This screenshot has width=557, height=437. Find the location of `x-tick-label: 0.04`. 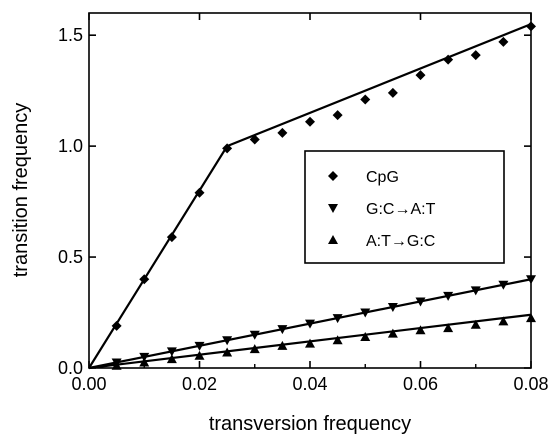

x-tick-label: 0.04 is located at coordinates (309, 384).